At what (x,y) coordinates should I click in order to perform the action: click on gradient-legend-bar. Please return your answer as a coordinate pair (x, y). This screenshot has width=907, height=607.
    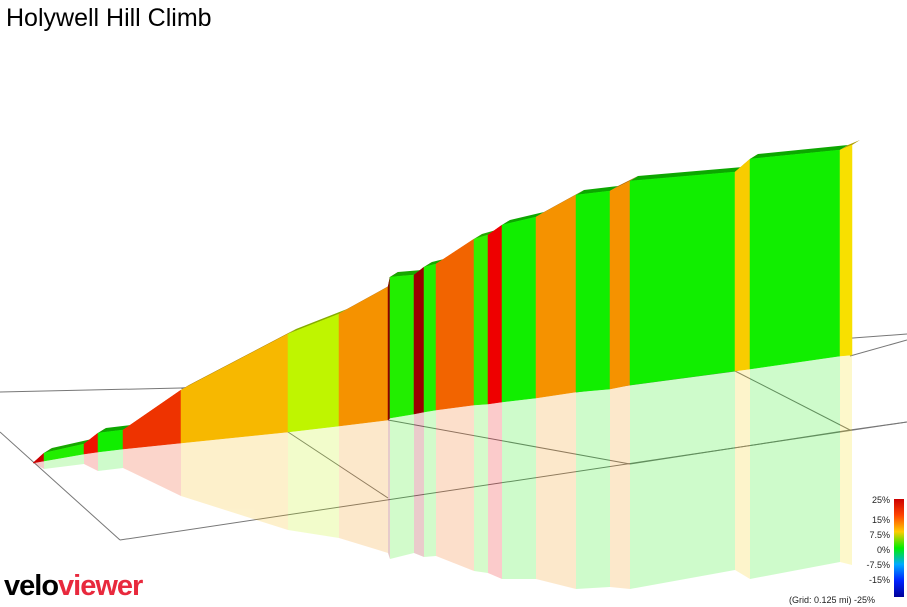
    Looking at the image, I should click on (899, 548).